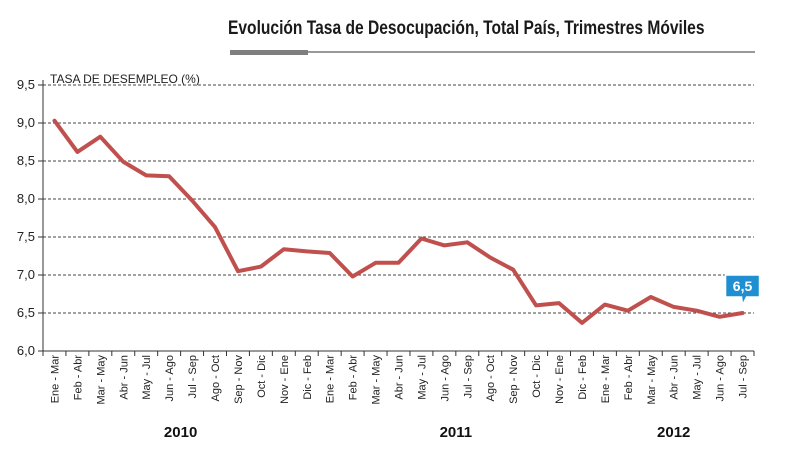 This screenshot has height=457, width=785. I want to click on year-label: 2011, so click(456, 432).